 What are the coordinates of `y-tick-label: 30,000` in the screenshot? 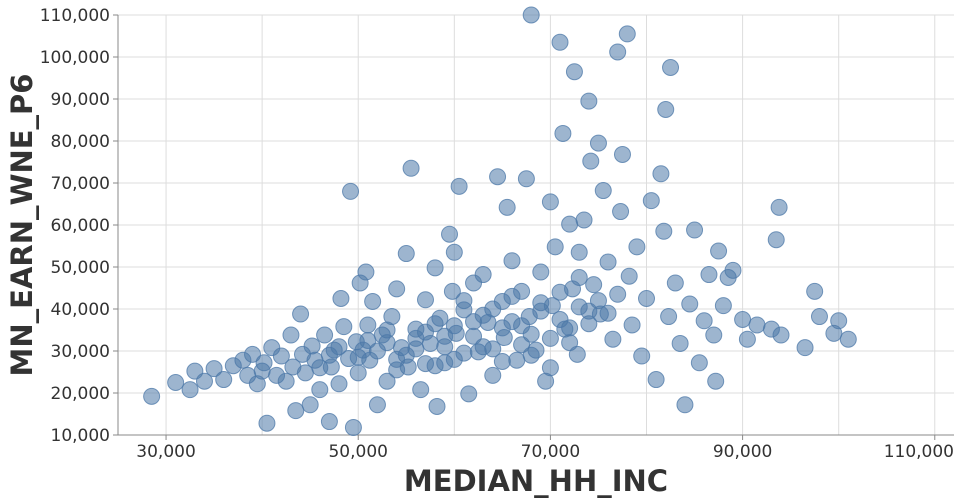 It's located at (80, 352).